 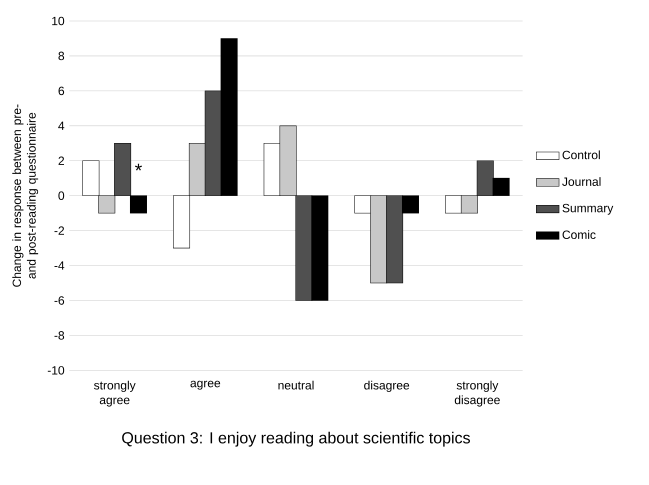 What do you see at coordinates (59, 335) in the screenshot?
I see `y-tick-label: -8` at bounding box center [59, 335].